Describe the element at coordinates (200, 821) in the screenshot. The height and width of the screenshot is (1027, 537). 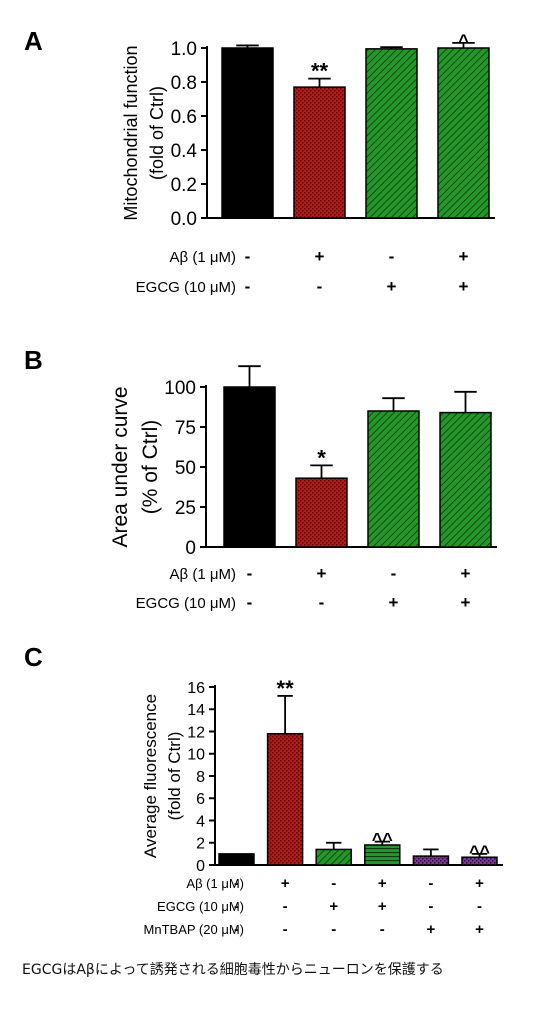
I see `y-tick-label: 4` at that location.